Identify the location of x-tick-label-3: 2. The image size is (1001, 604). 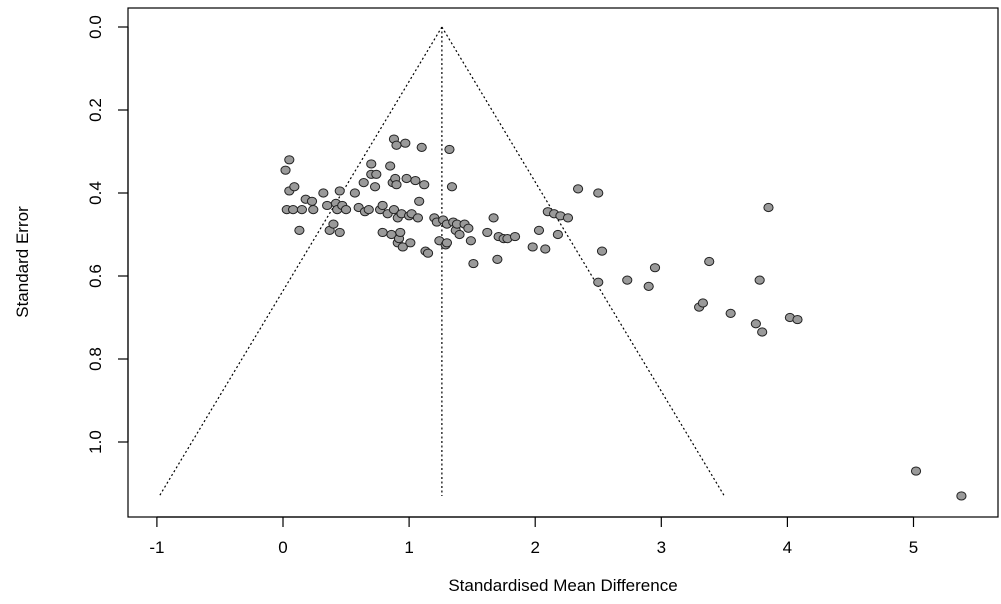
(534, 547).